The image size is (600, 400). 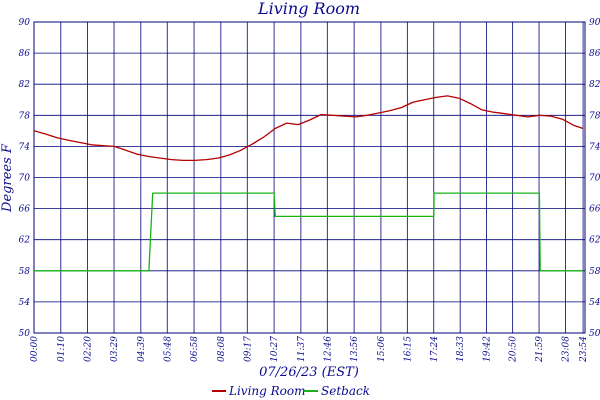 I want to click on legend-label-living-room: Living Room, so click(x=267, y=391).